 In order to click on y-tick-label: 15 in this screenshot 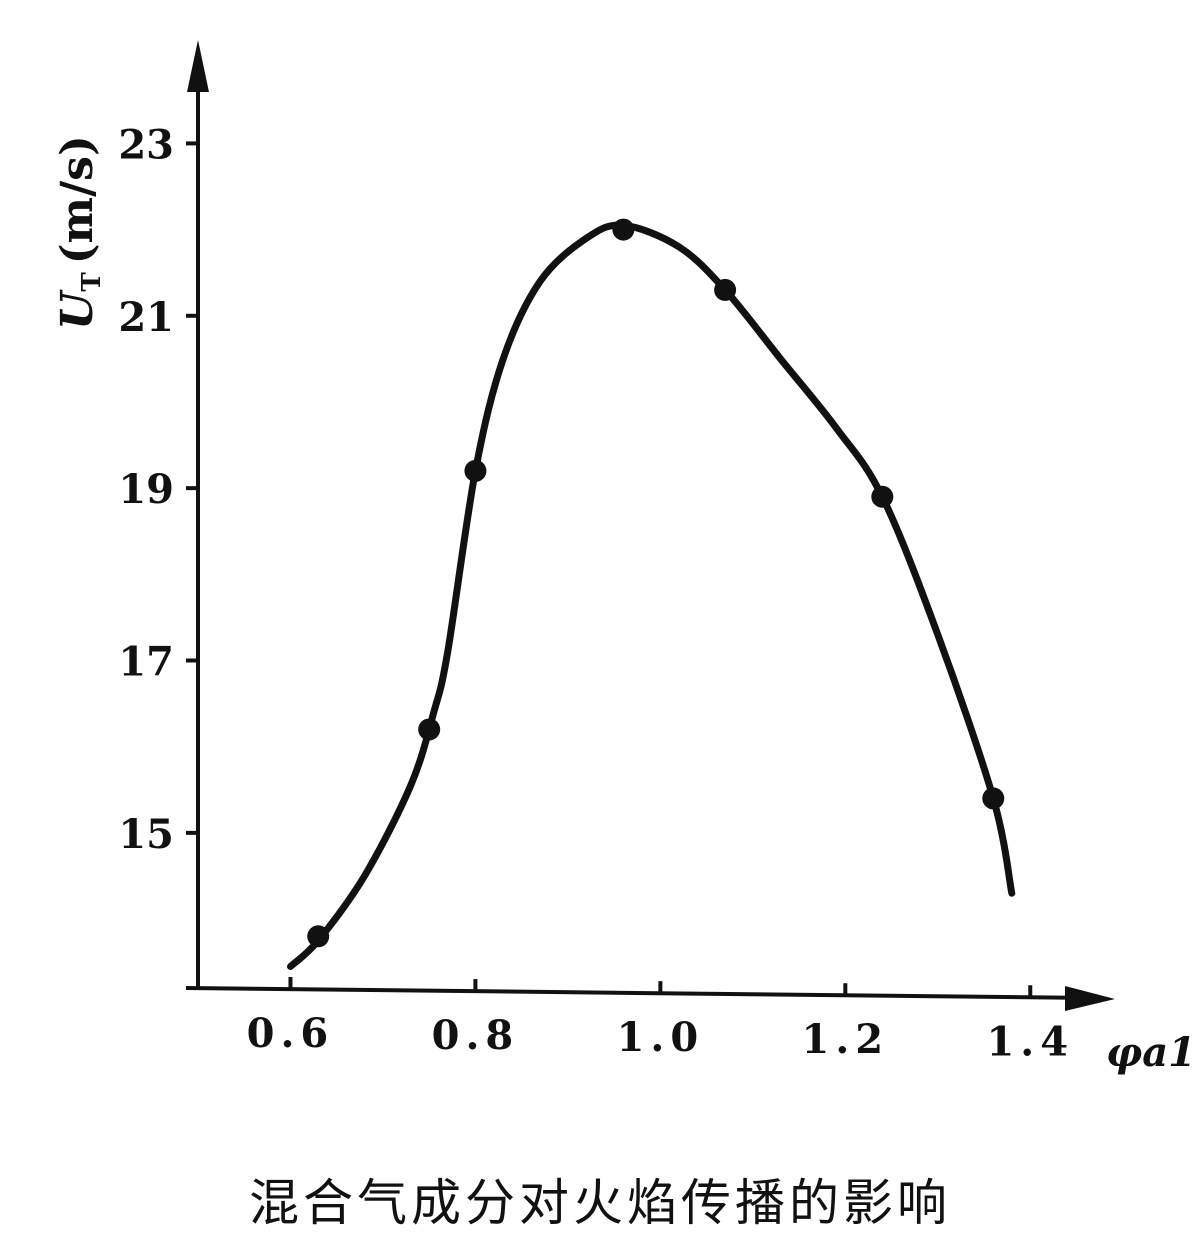, I will do `click(146, 834)`.